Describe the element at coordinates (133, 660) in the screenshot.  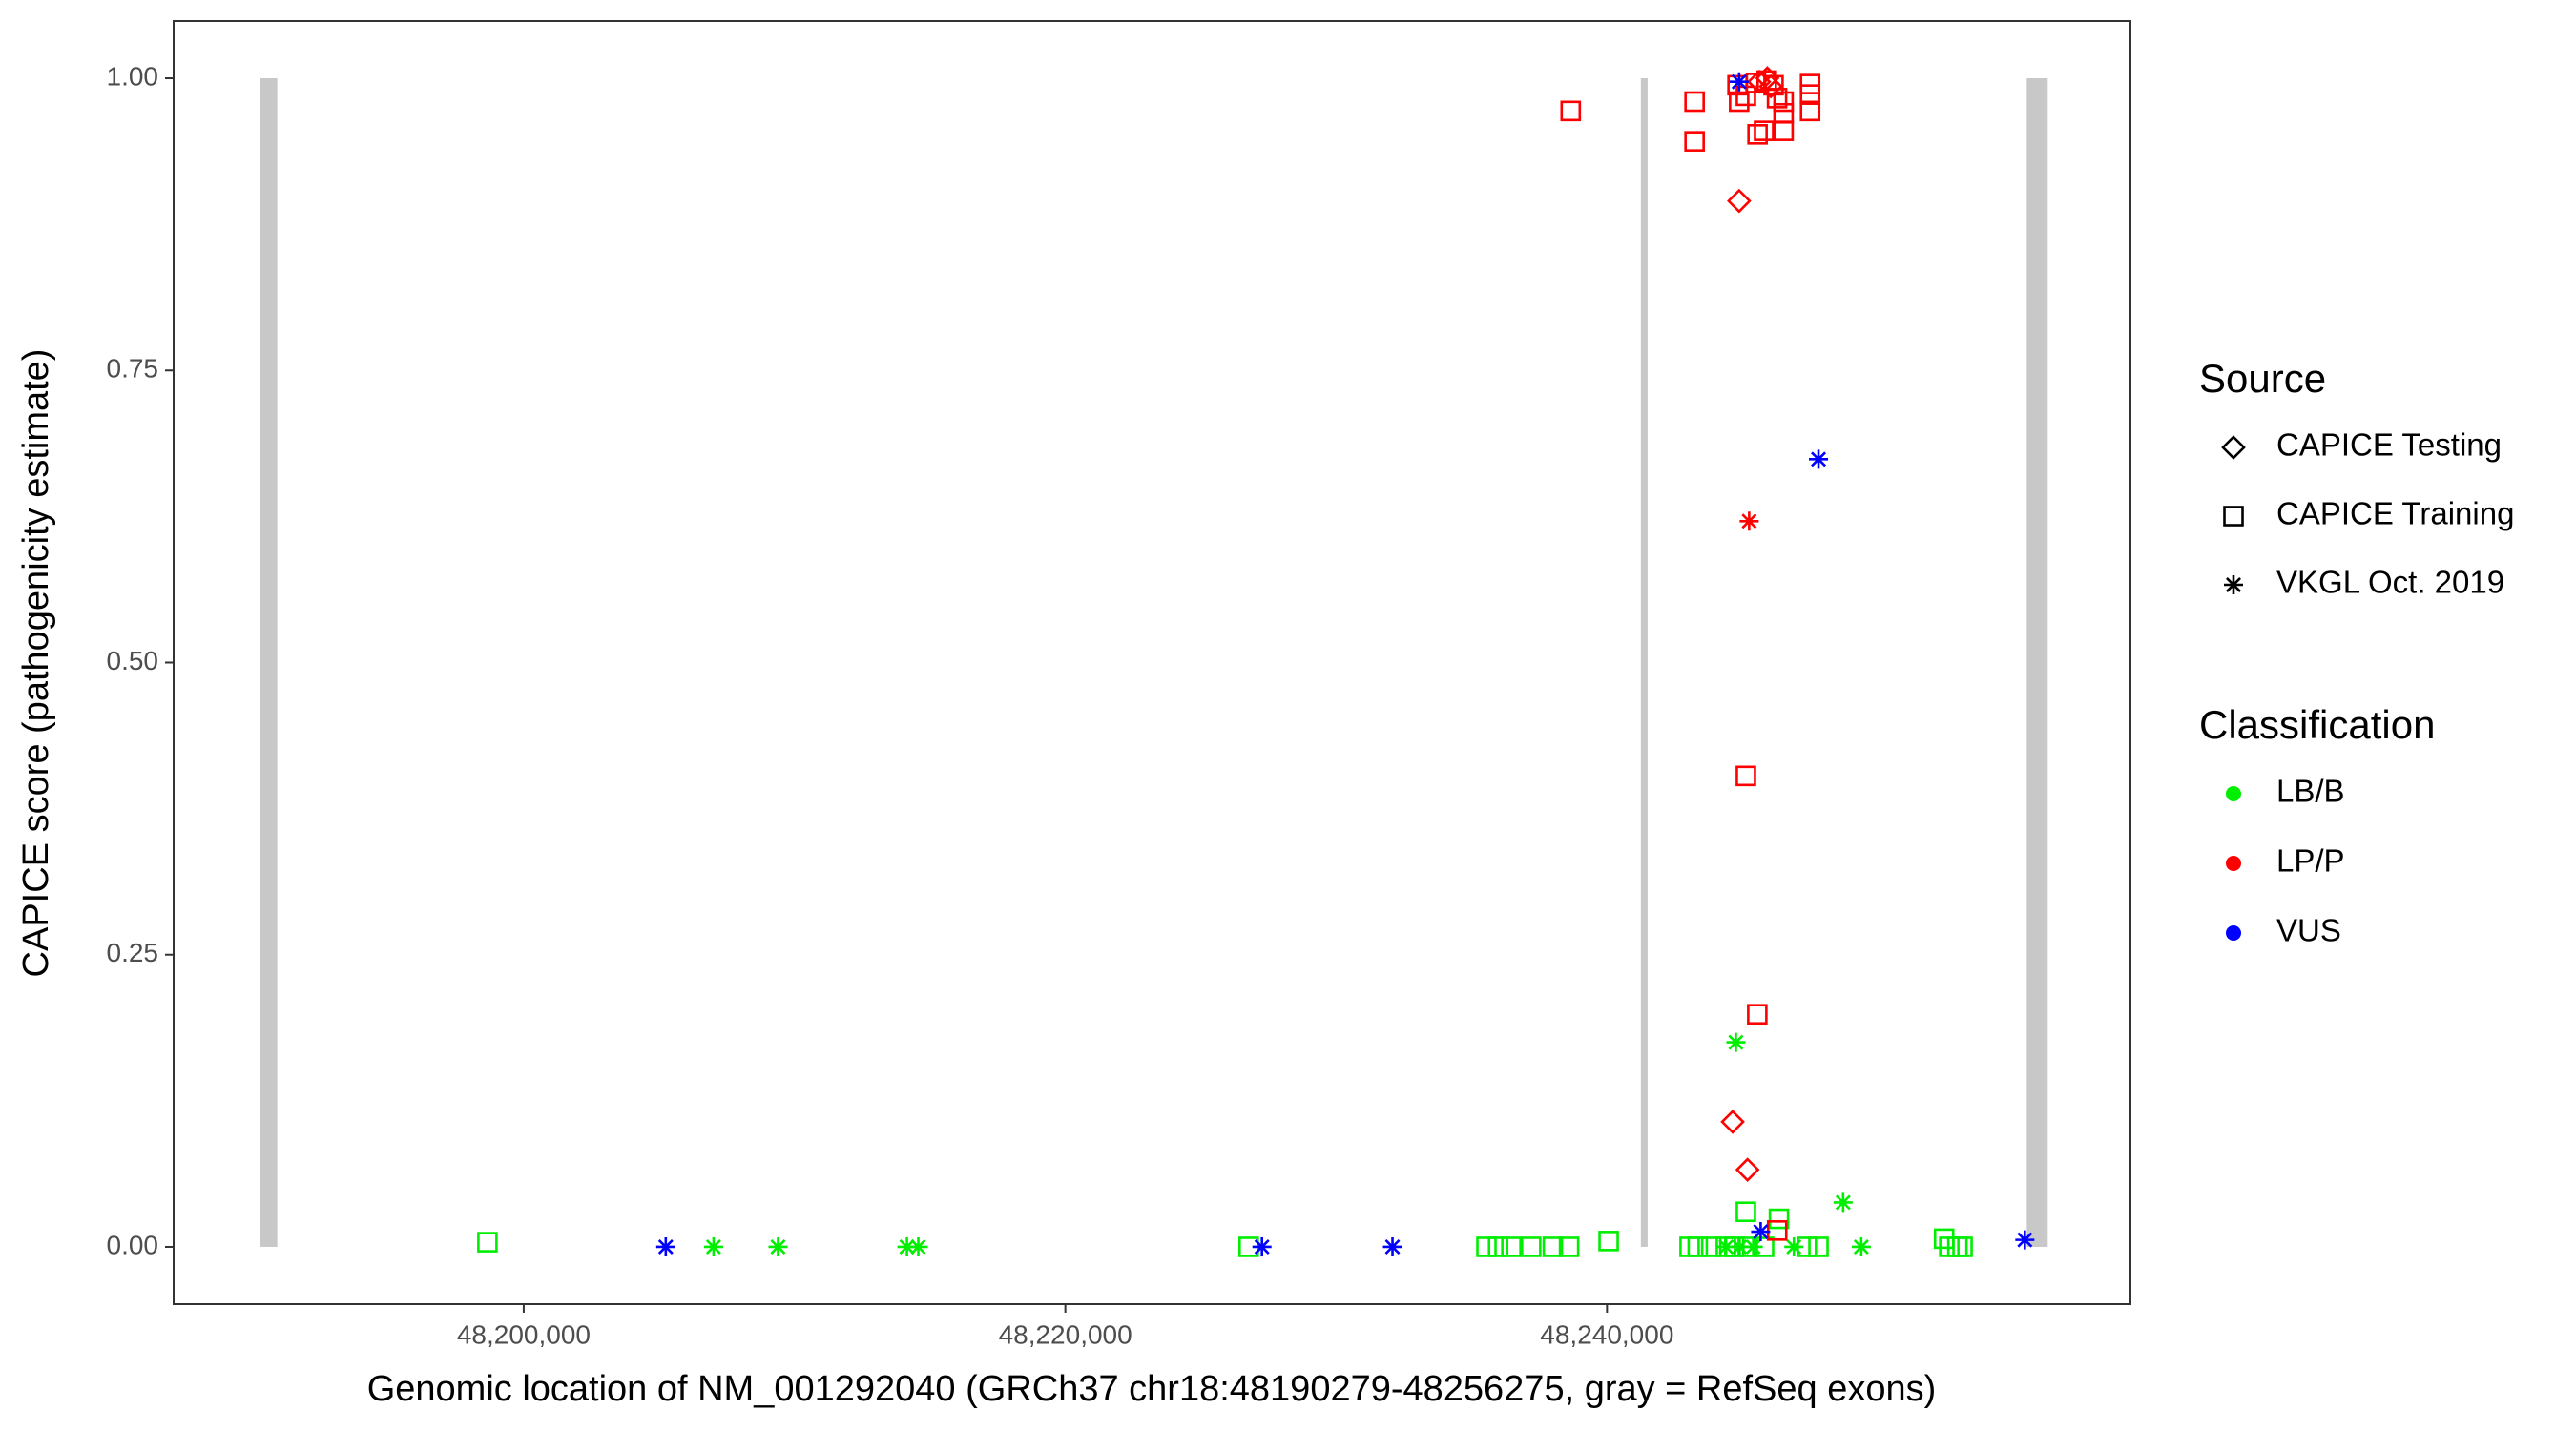
I see `y-tick-label: 0.50` at that location.